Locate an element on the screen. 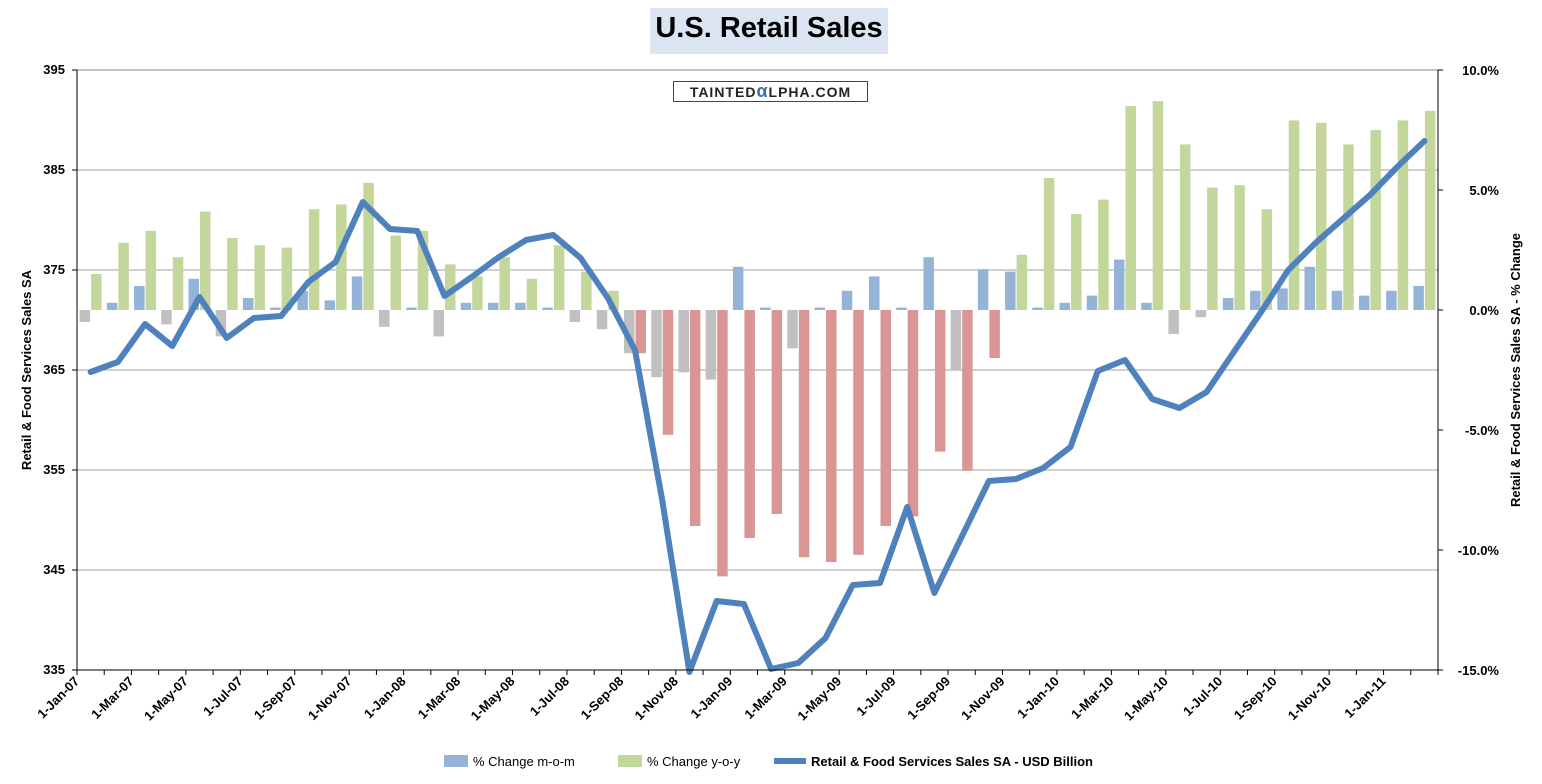  x-tick-label: 1-Sep-10 is located at coordinates (1255, 698).